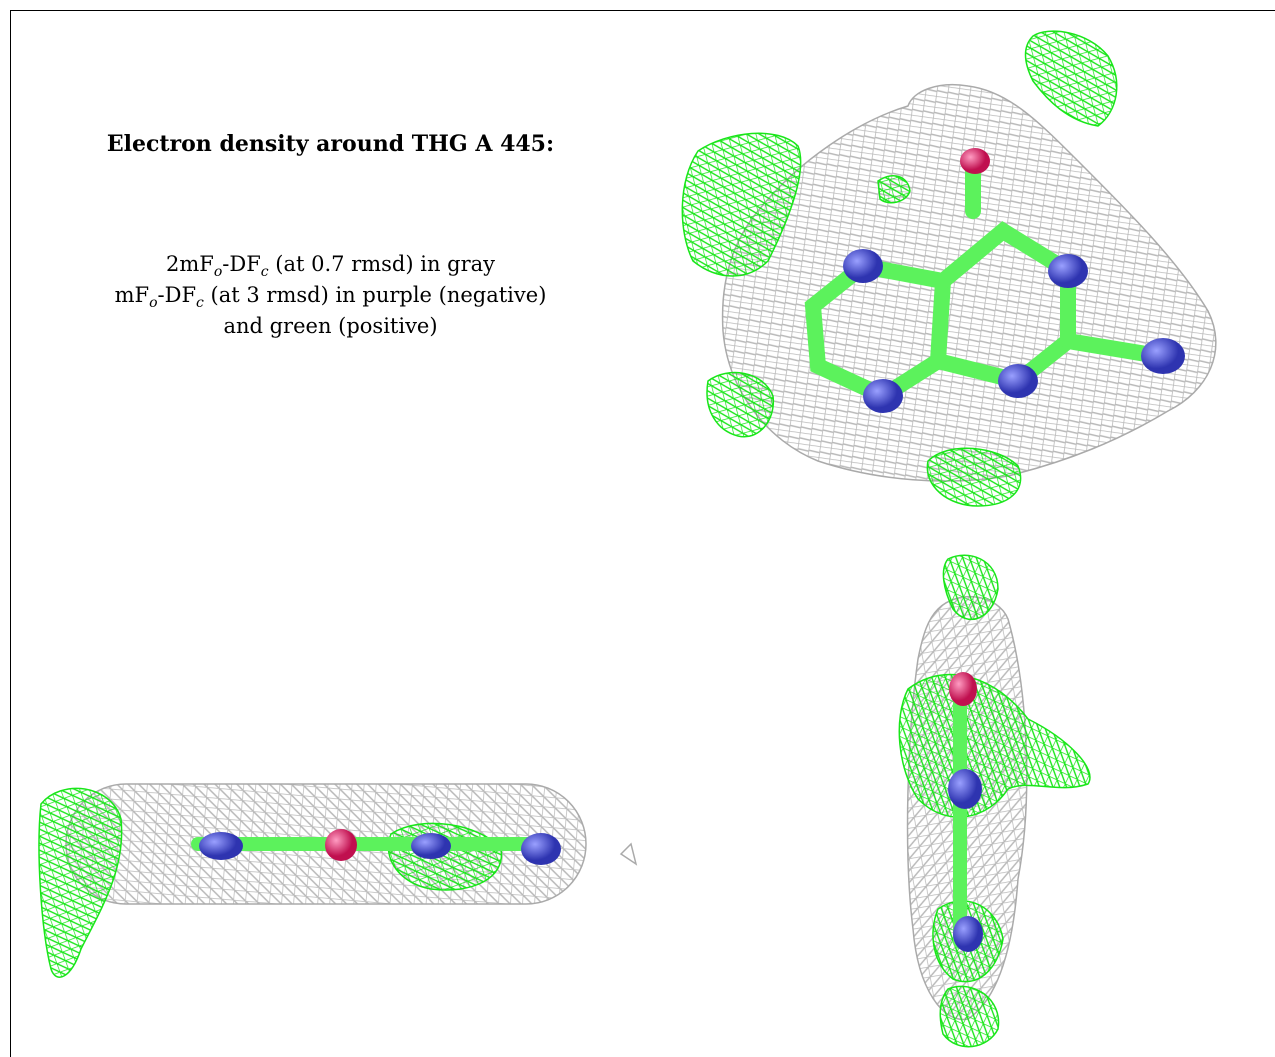 The width and height of the screenshot is (1275, 1057). I want to click on legend-line-positive: and green (positive), so click(330, 326).